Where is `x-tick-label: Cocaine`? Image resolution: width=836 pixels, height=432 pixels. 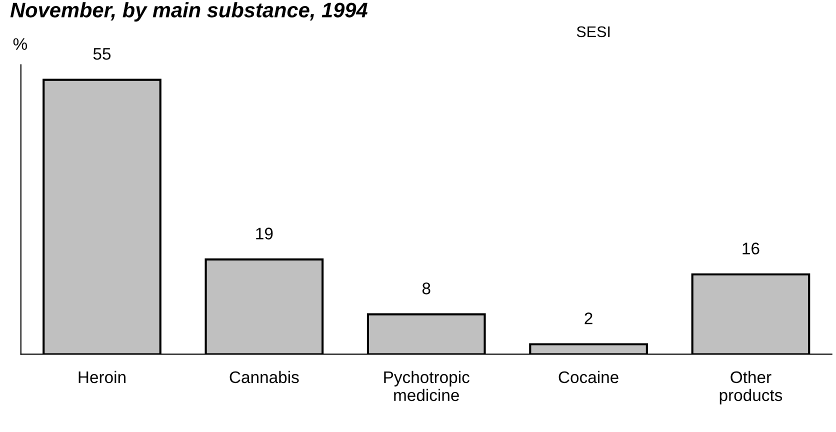 x-tick-label: Cocaine is located at coordinates (588, 377).